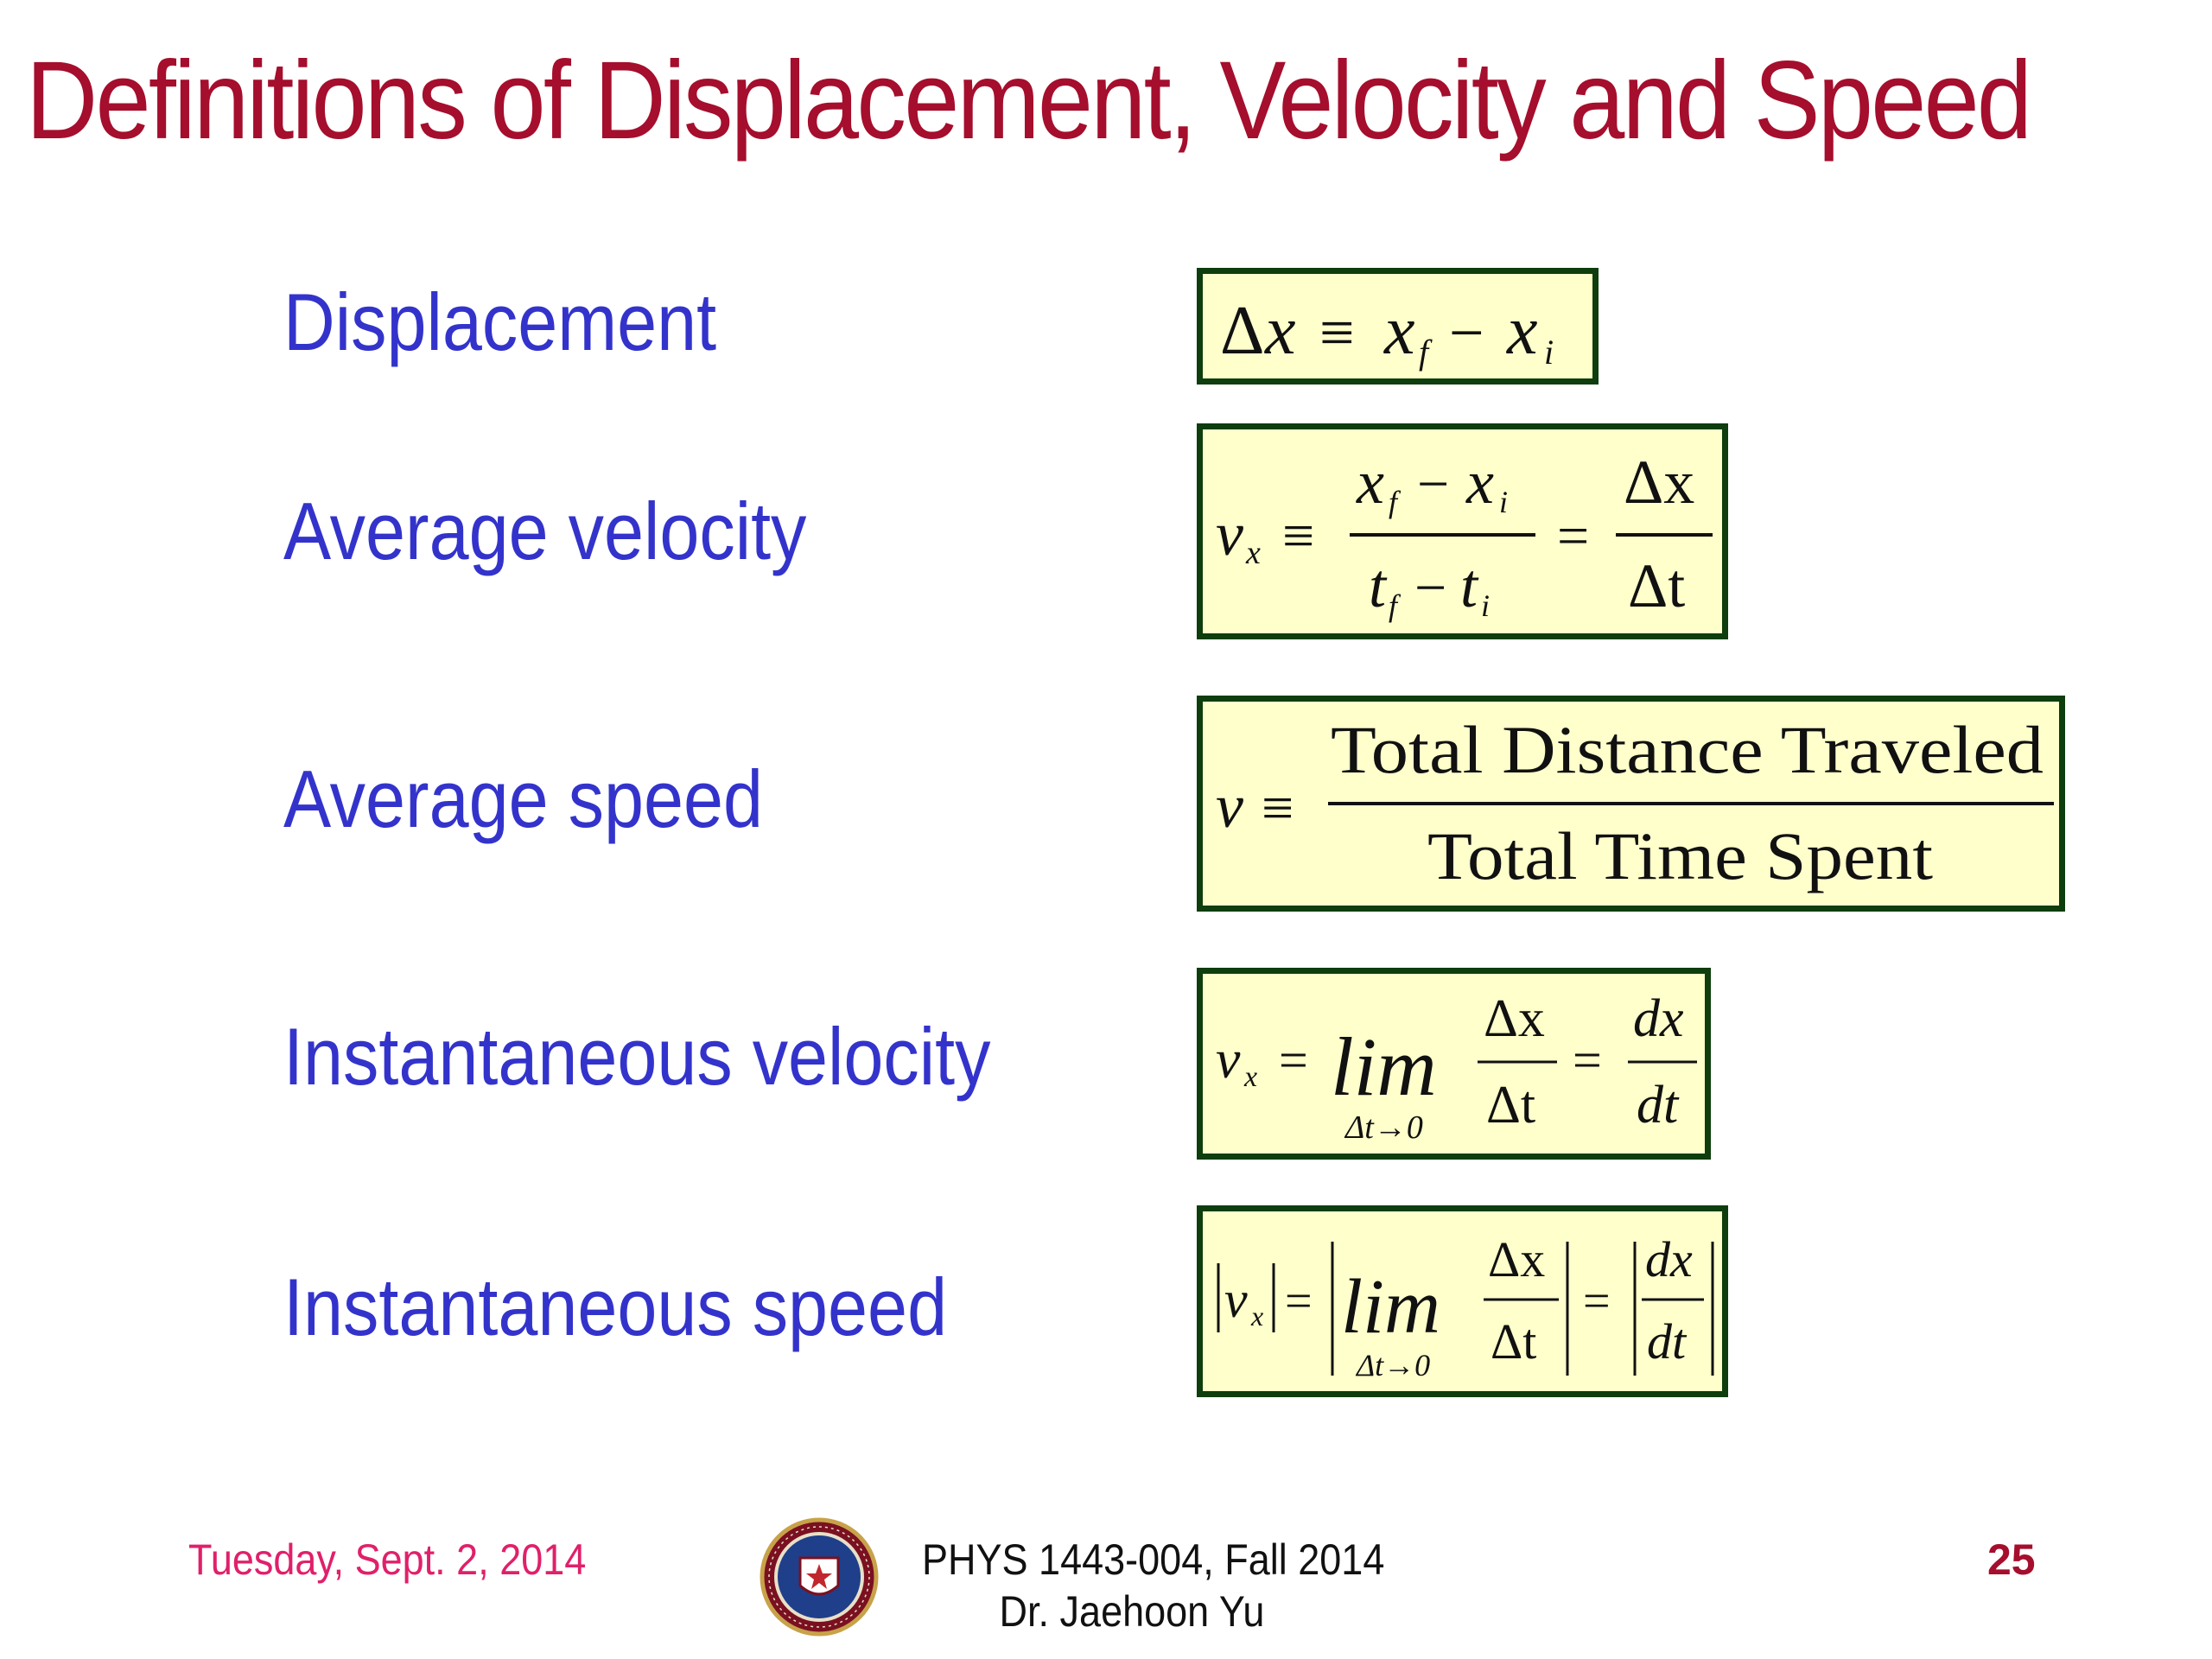  Describe the element at coordinates (523, 798) in the screenshot. I see `label-average-speed: Average speed` at that location.